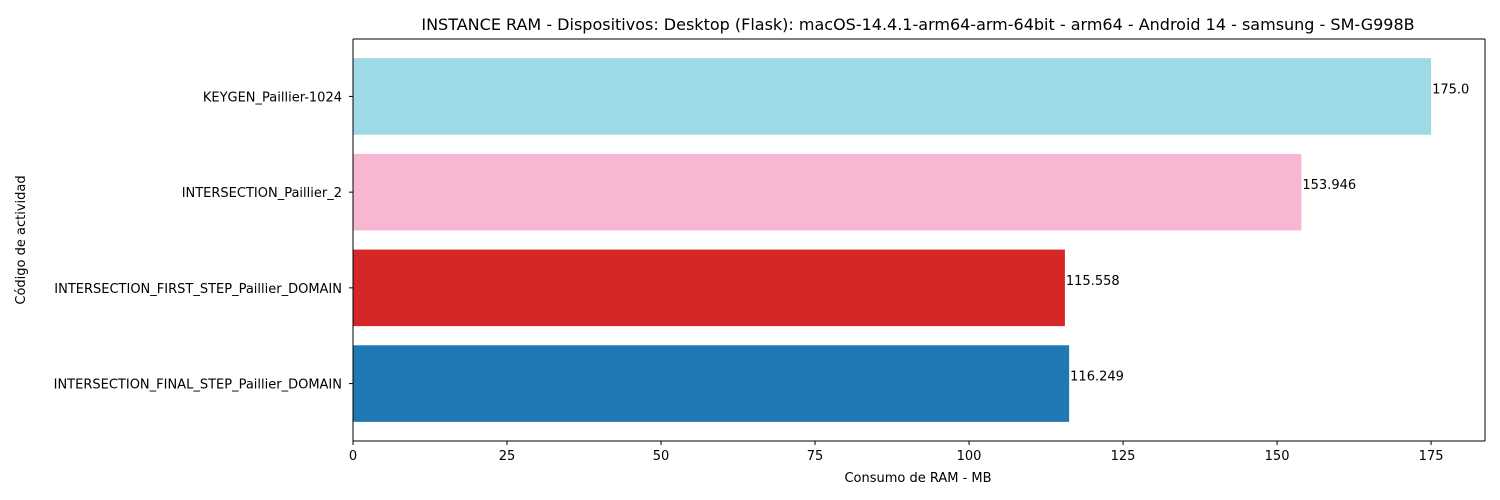 The width and height of the screenshot is (1500, 500). I want to click on y-tick-label-2: INTERSECTION_Paillier_2, so click(262, 193).